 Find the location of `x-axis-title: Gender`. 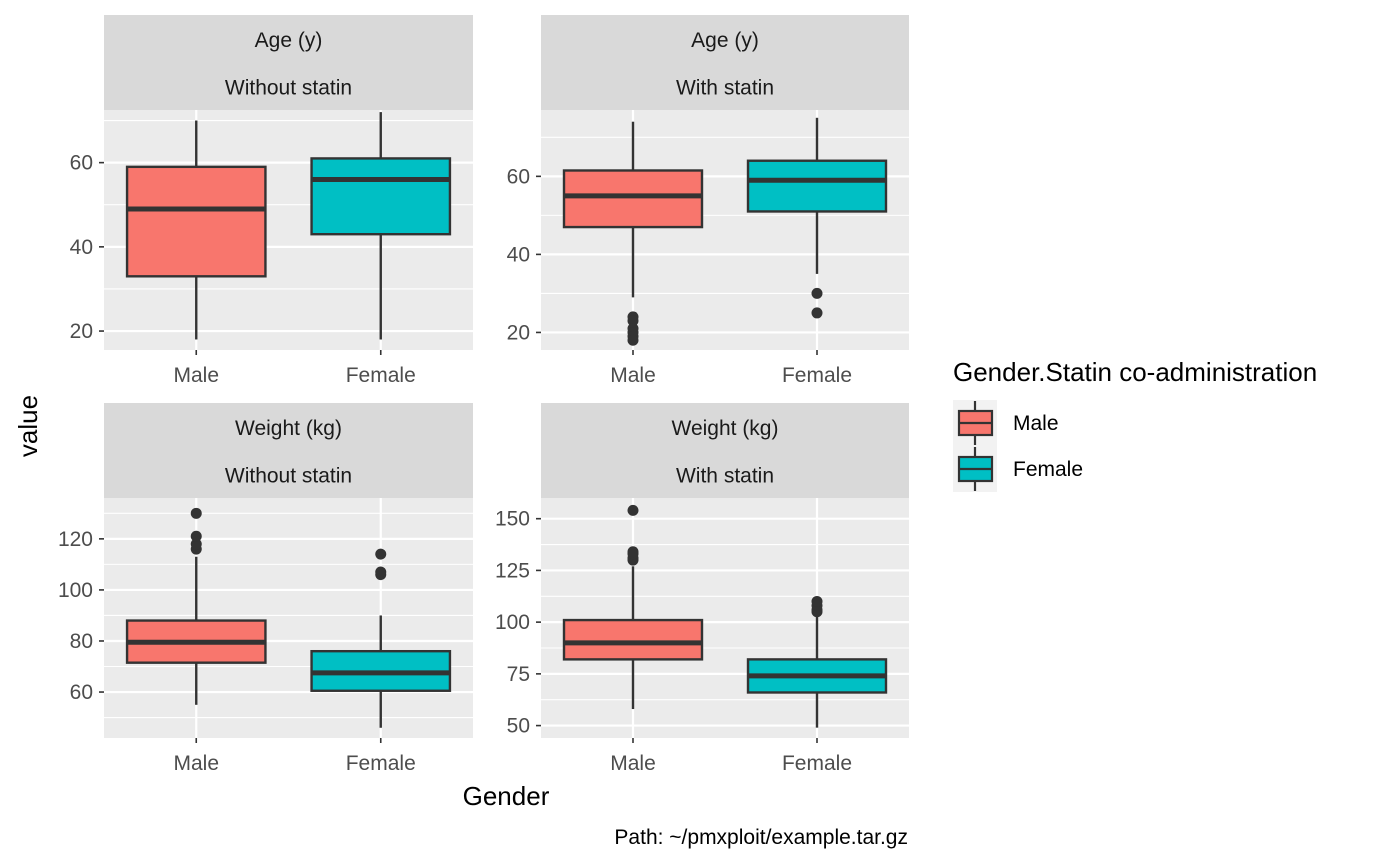

x-axis-title: Gender is located at coordinates (506, 796).